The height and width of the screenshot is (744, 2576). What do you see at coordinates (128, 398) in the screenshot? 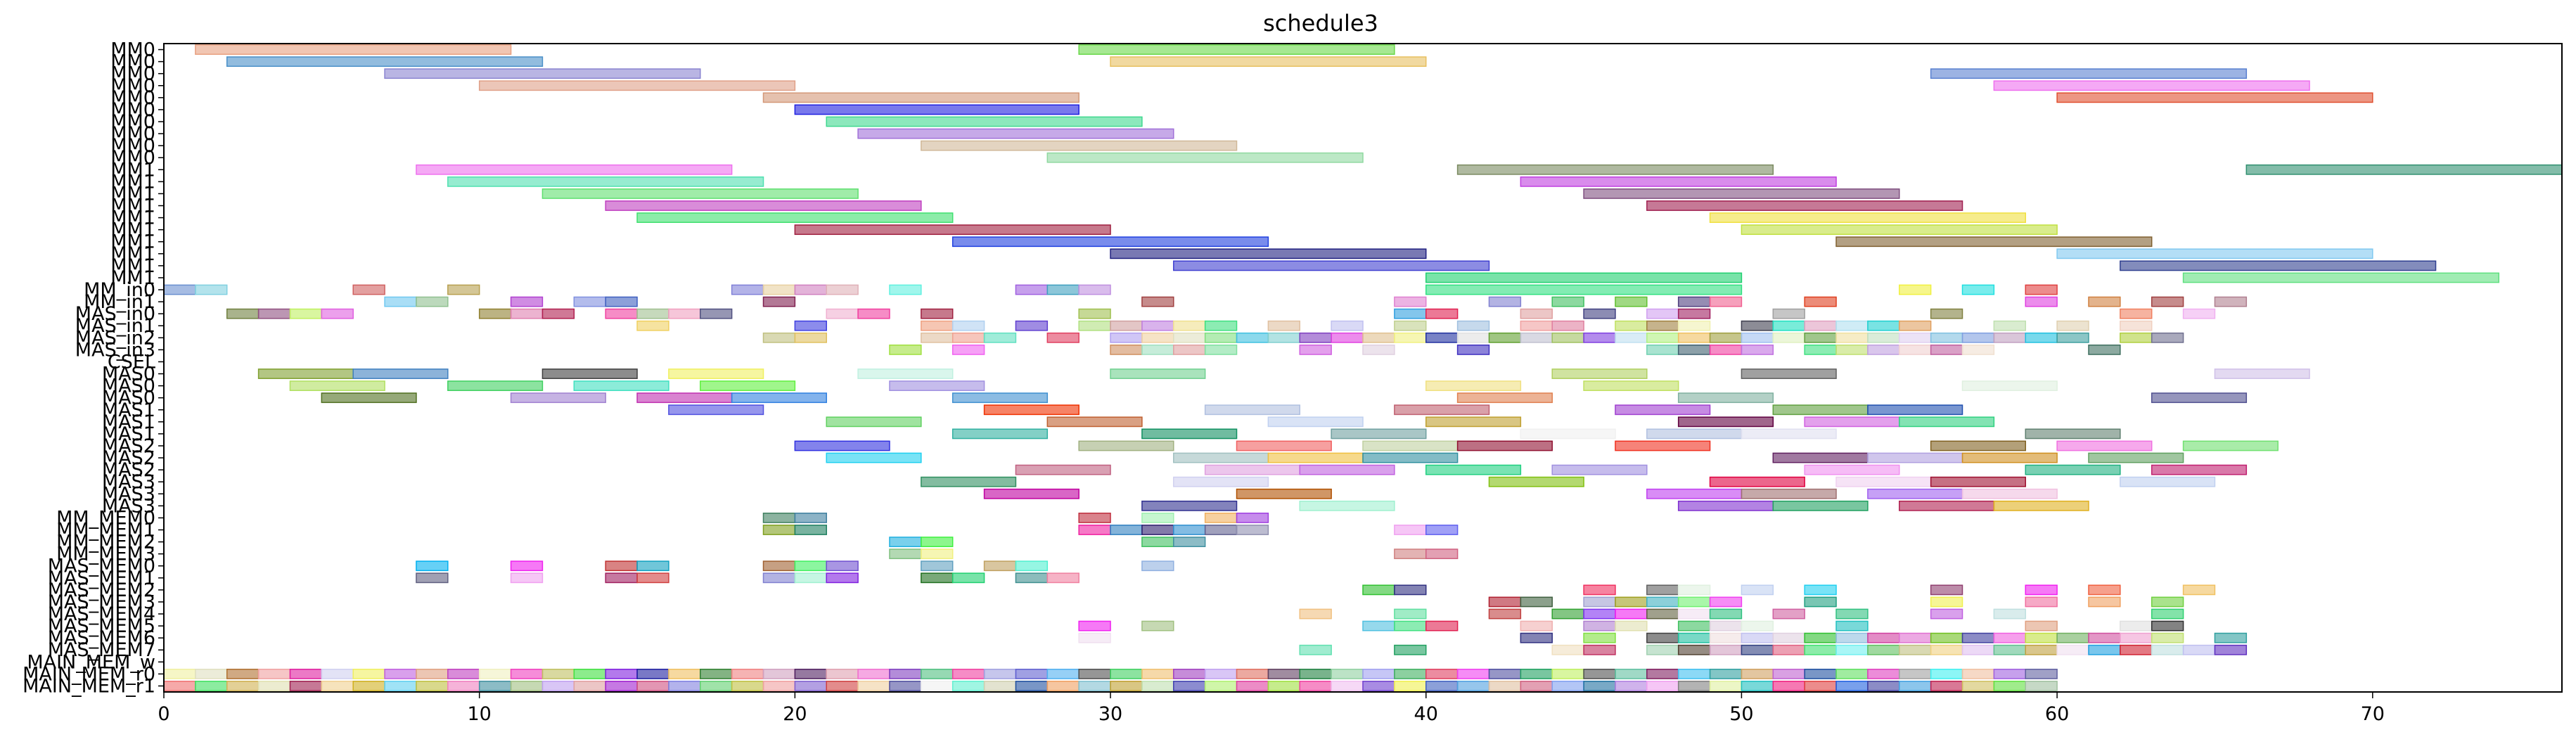
I see `y-tick-label: MAS0` at bounding box center [128, 398].